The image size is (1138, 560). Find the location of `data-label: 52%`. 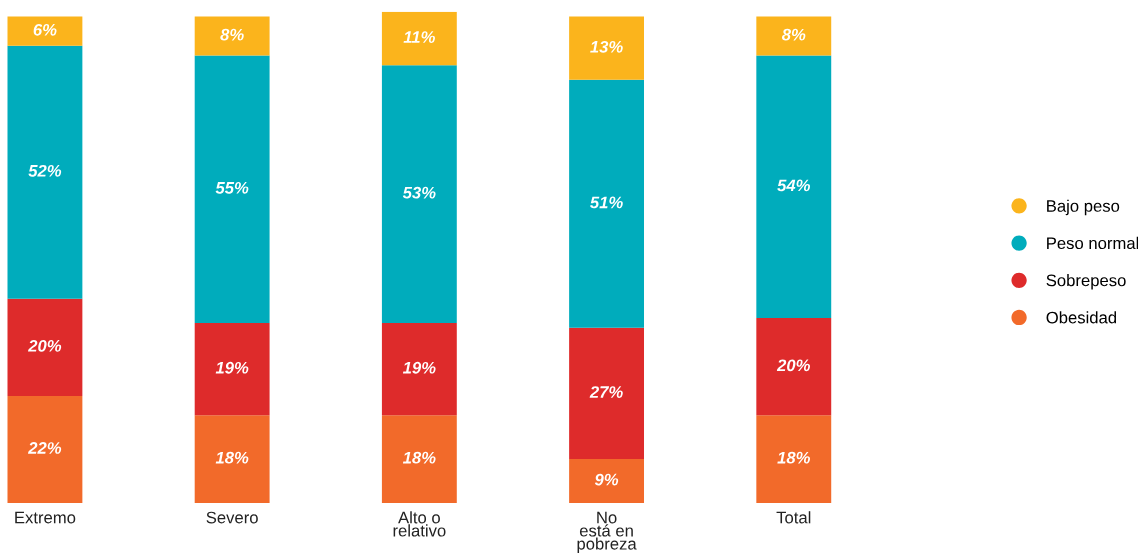

data-label: 52% is located at coordinates (45, 170).